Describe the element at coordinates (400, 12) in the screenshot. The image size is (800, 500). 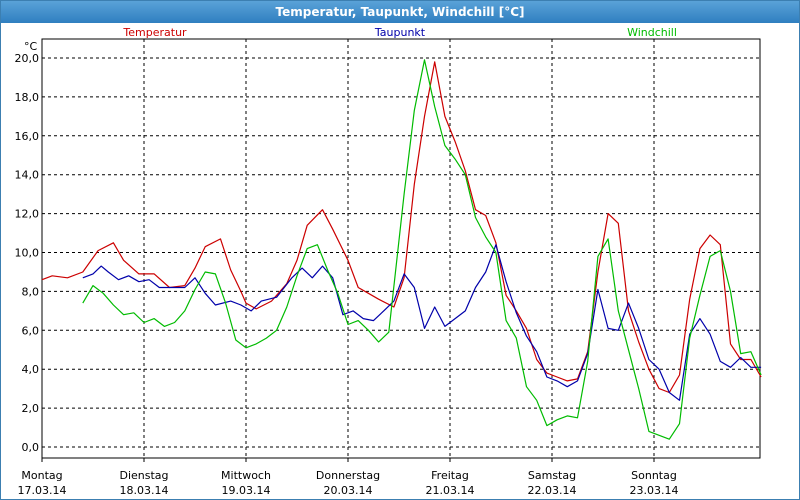
I see `chart-title: Temperatur, Taupunkt, Windchill [°C]` at that location.